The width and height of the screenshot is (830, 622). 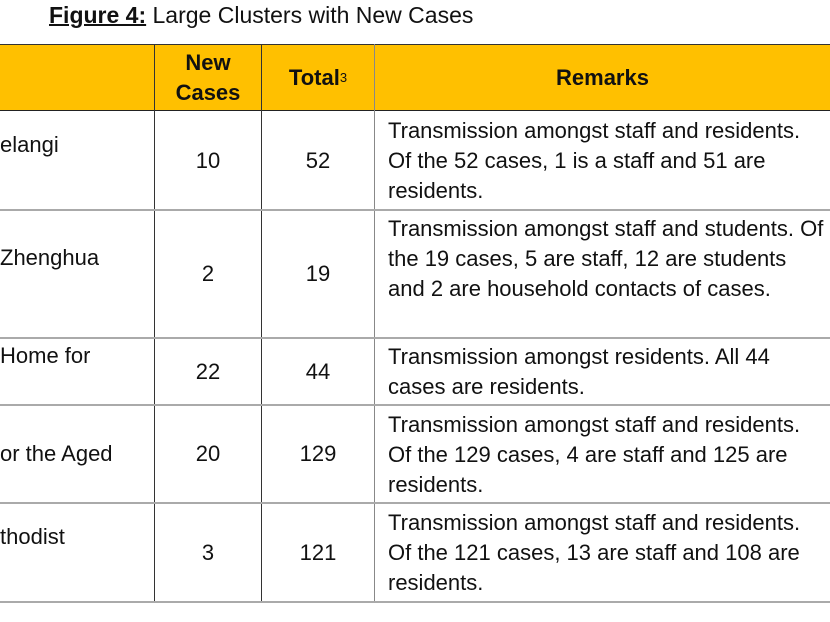 What do you see at coordinates (208, 160) in the screenshot?
I see `new-cases-value: 10` at bounding box center [208, 160].